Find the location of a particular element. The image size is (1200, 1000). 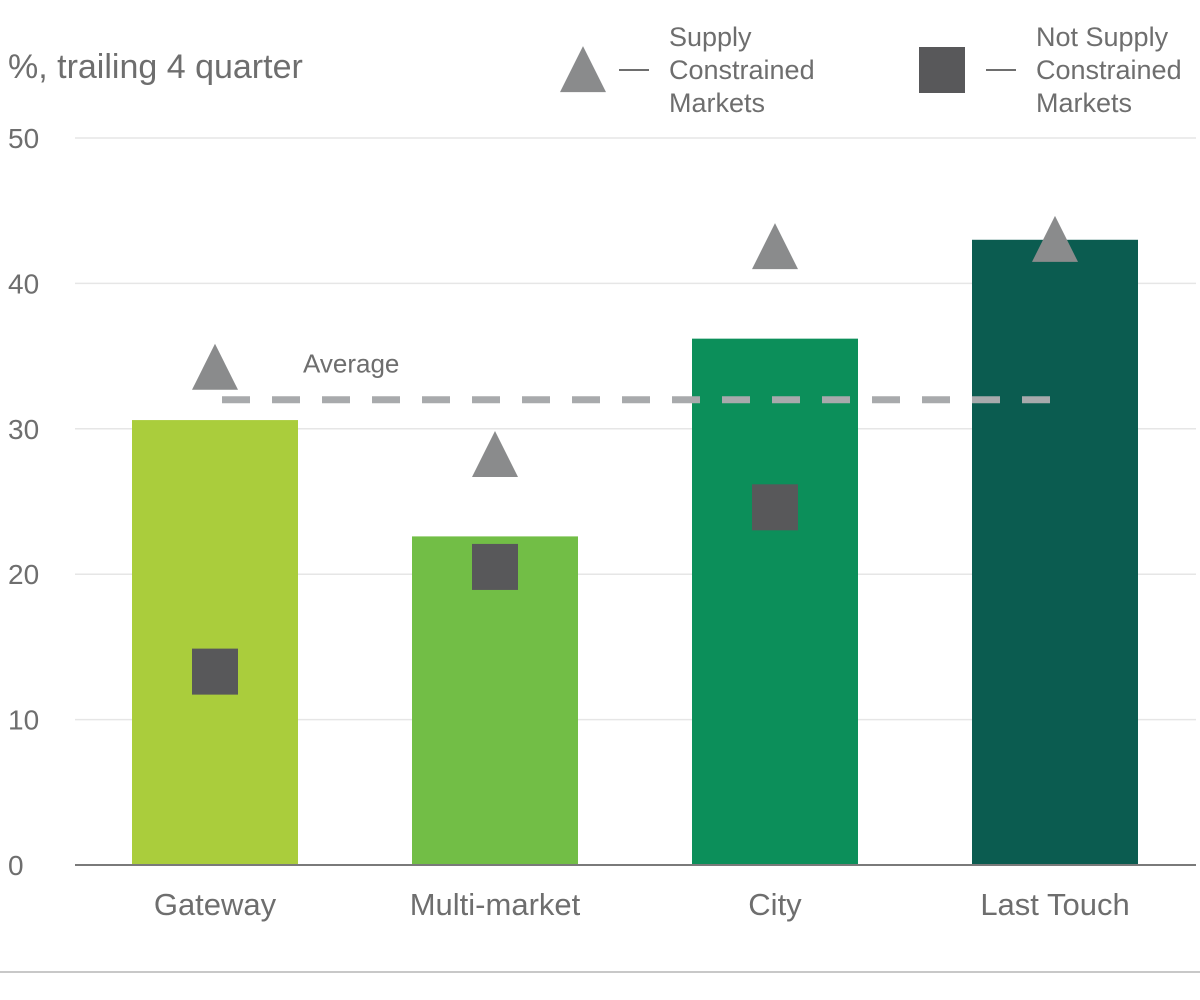

bar-last-touch is located at coordinates (1055, 552).